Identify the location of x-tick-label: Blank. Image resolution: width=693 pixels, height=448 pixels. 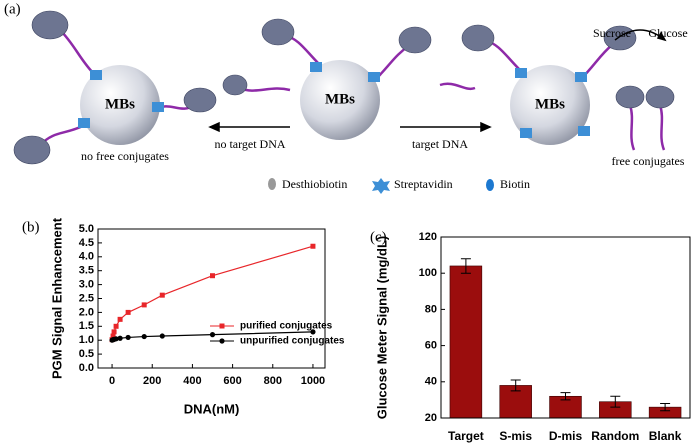
(665, 436).